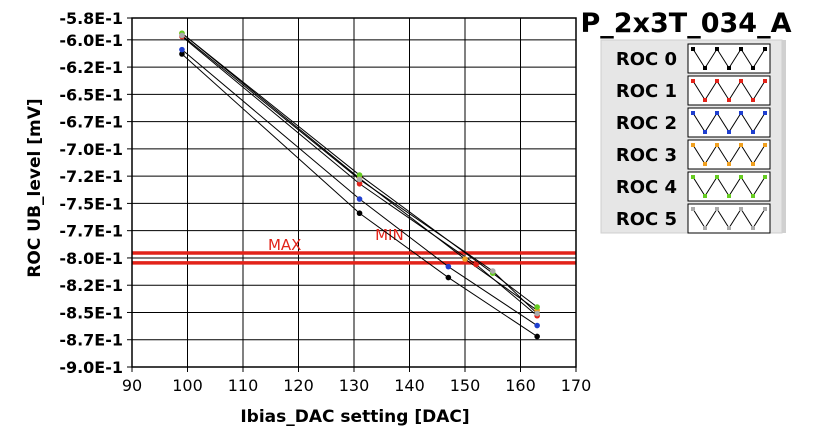  Describe the element at coordinates (91, 176) in the screenshot. I see `y-tick-label: -7.2E-1` at that location.